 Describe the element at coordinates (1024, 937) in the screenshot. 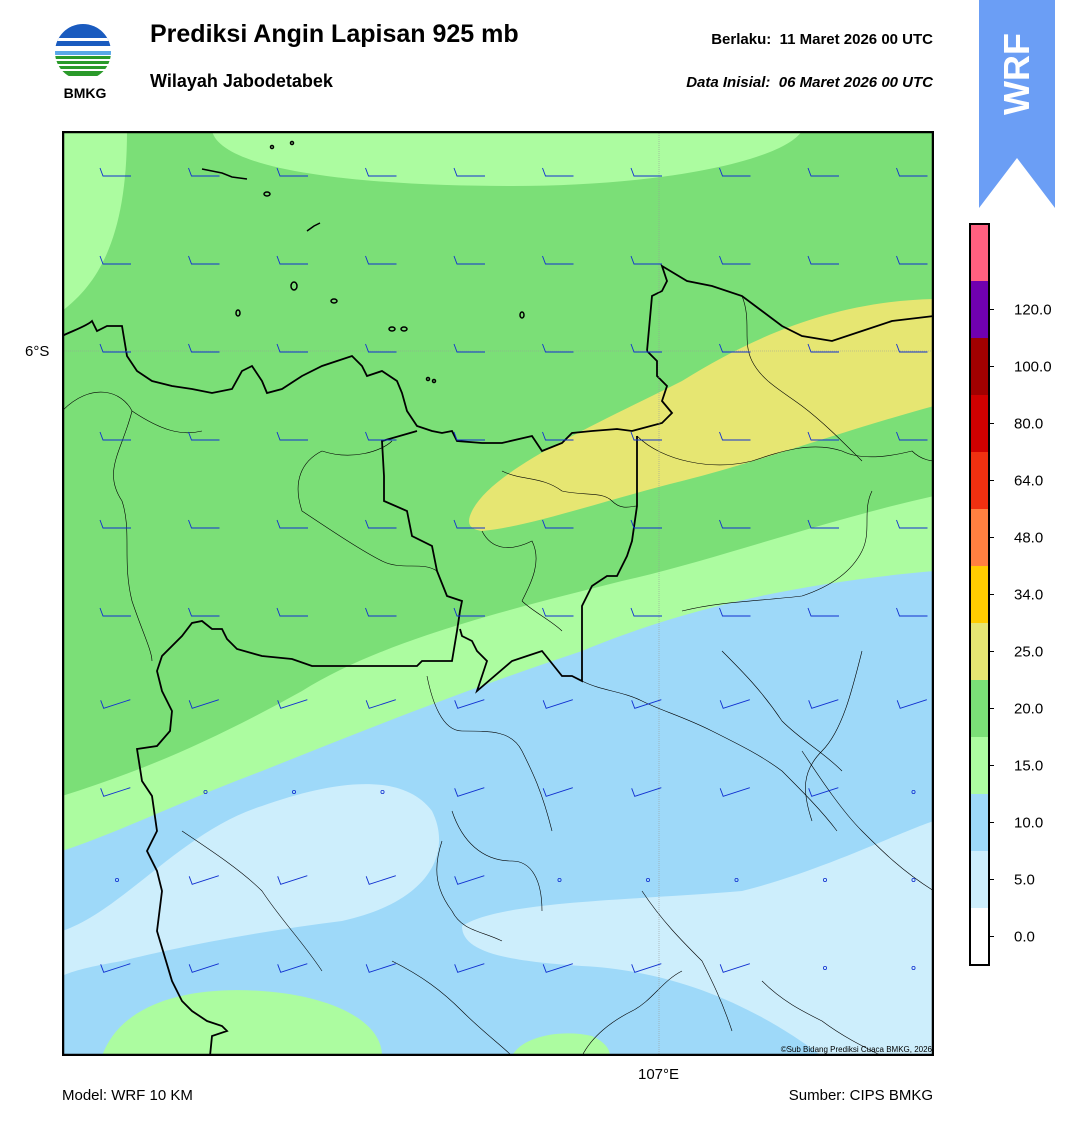

I see `colorbar-tick-label: 0.0` at that location.